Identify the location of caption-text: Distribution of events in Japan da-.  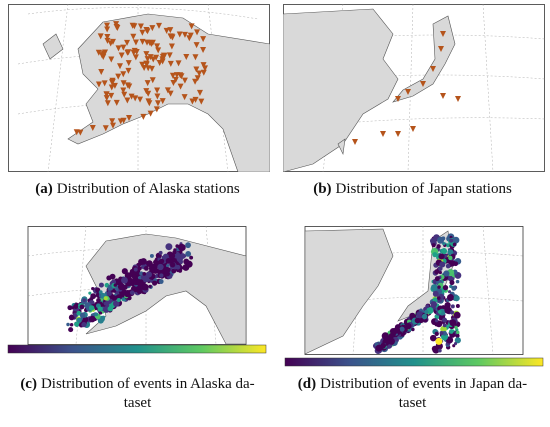
(424, 384).